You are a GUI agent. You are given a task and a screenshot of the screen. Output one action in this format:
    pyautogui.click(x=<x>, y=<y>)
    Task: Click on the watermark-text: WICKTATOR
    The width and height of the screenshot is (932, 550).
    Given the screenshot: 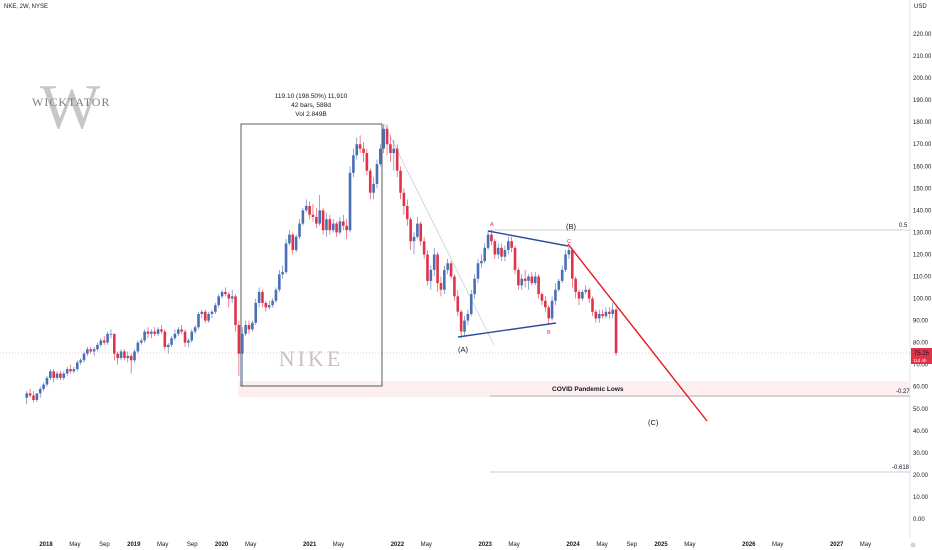 What is the action you would take?
    pyautogui.click(x=71, y=102)
    